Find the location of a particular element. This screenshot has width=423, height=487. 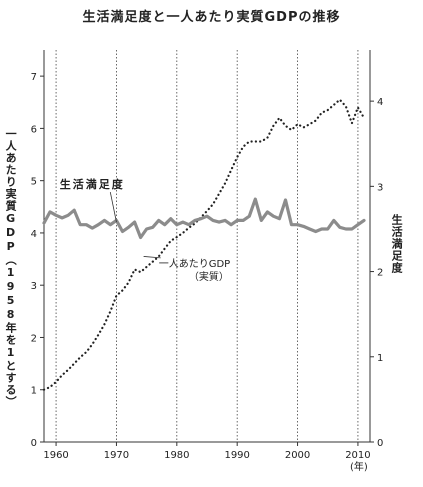

annotation-satisfaction: 生活満足度 is located at coordinates (92, 184).